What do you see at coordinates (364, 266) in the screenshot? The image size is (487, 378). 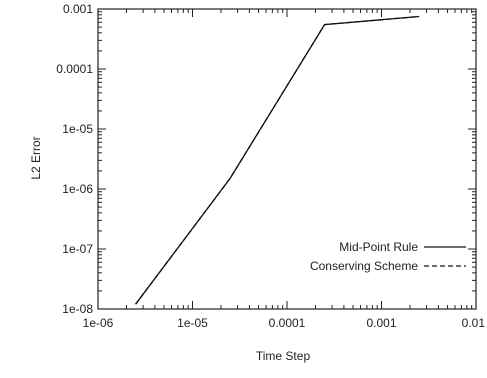 I see `legend-label: Conserving Scheme` at bounding box center [364, 266].